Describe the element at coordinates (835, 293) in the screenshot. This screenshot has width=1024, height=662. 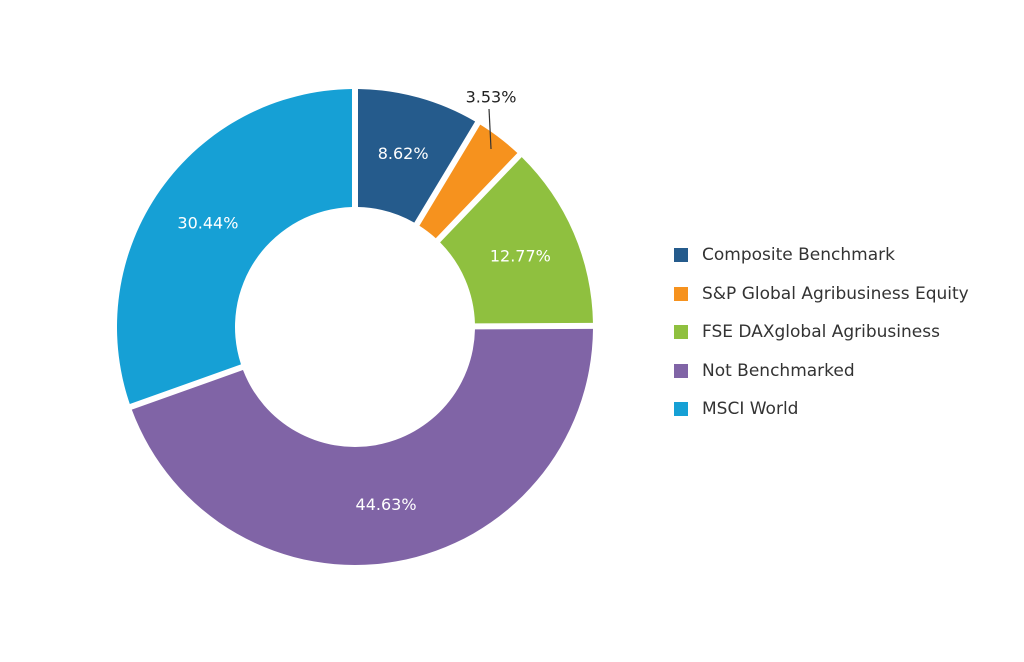
I see `legend-label: S&P Global Agribusiness Equity` at that location.